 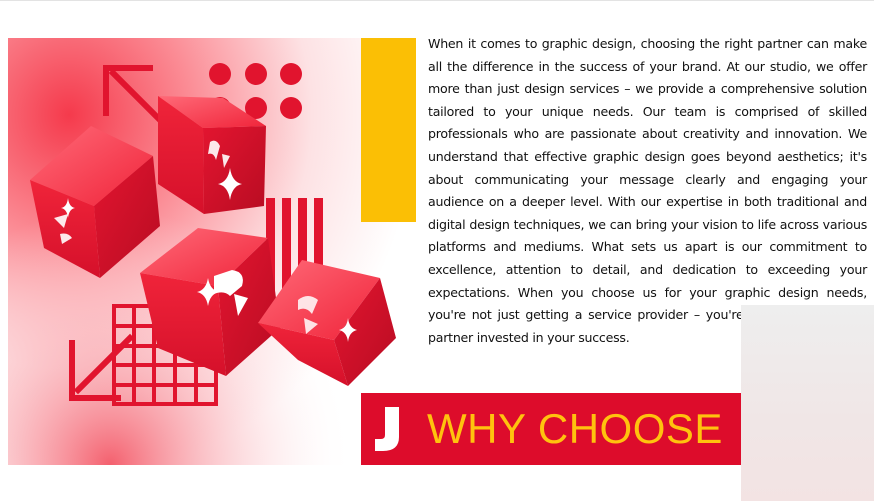 What do you see at coordinates (102, 367) in the screenshot?
I see `arrow-icon` at bounding box center [102, 367].